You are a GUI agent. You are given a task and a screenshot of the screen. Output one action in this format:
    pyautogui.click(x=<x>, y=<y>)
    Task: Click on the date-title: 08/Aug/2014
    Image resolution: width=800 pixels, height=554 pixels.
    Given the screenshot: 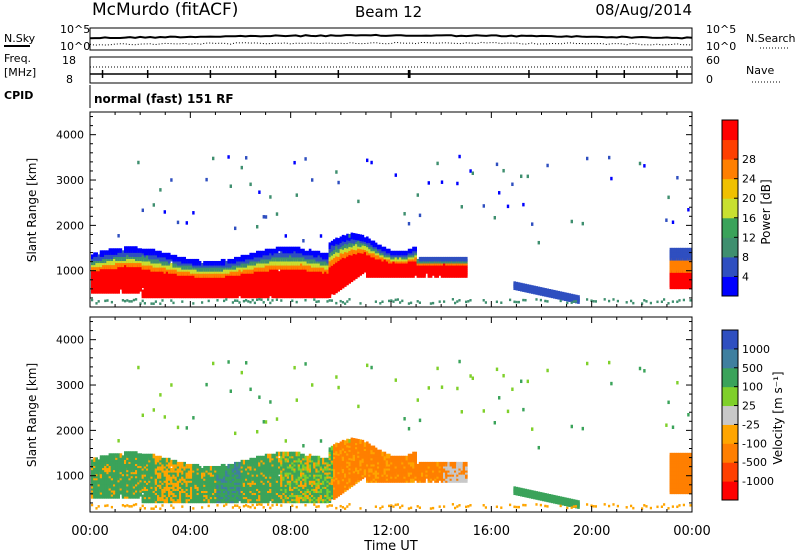 What is the action you would take?
    pyautogui.click(x=643, y=10)
    